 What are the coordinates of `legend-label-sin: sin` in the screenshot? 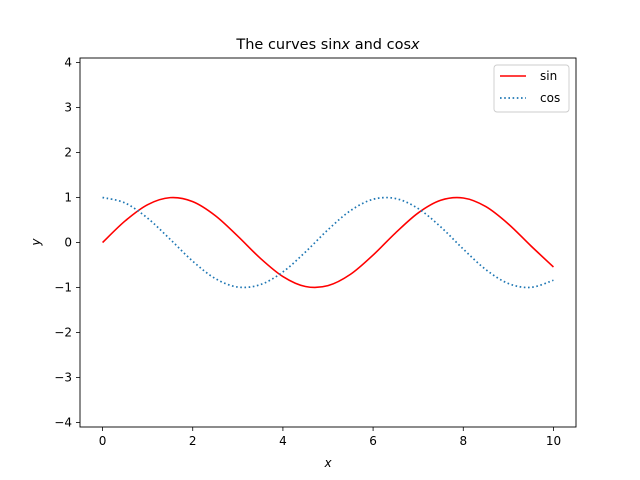 It's located at (548, 76).